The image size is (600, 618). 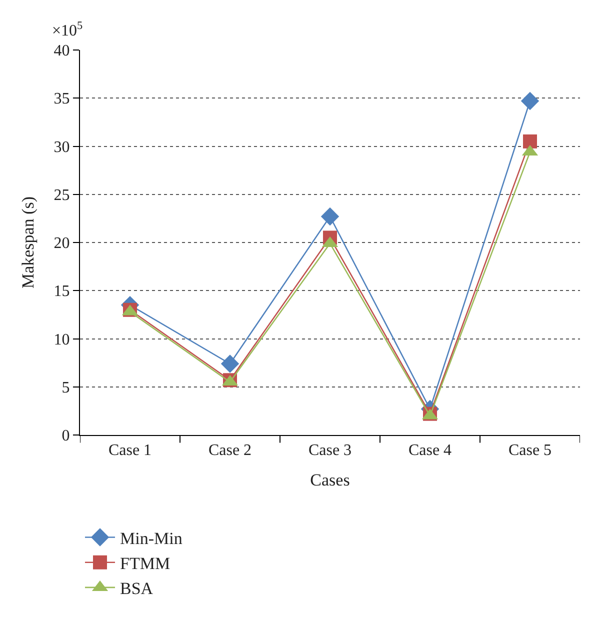 What do you see at coordinates (62, 51) in the screenshot?
I see `y-tick-label: 40` at bounding box center [62, 51].